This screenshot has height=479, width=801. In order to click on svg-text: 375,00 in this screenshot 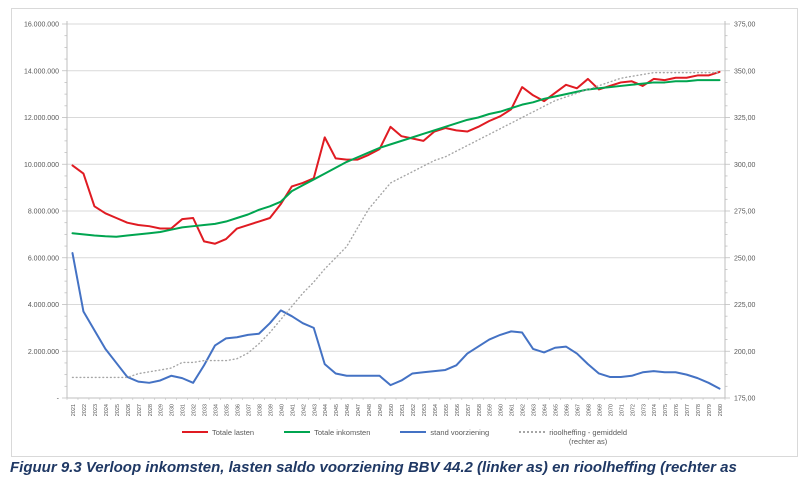, I will do `click(745, 25)`.